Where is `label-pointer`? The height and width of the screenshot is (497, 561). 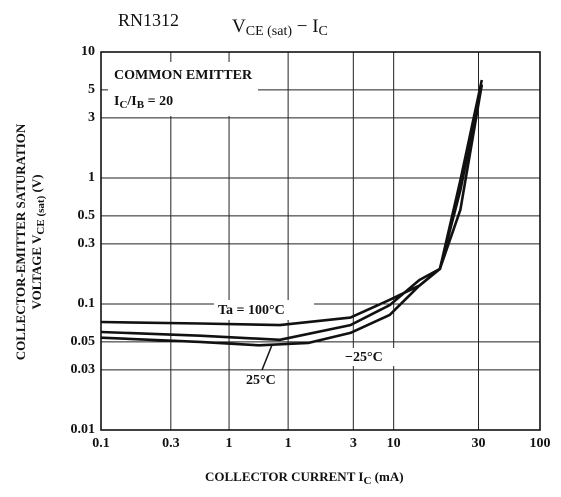
label-pointer is located at coordinates (267, 357).